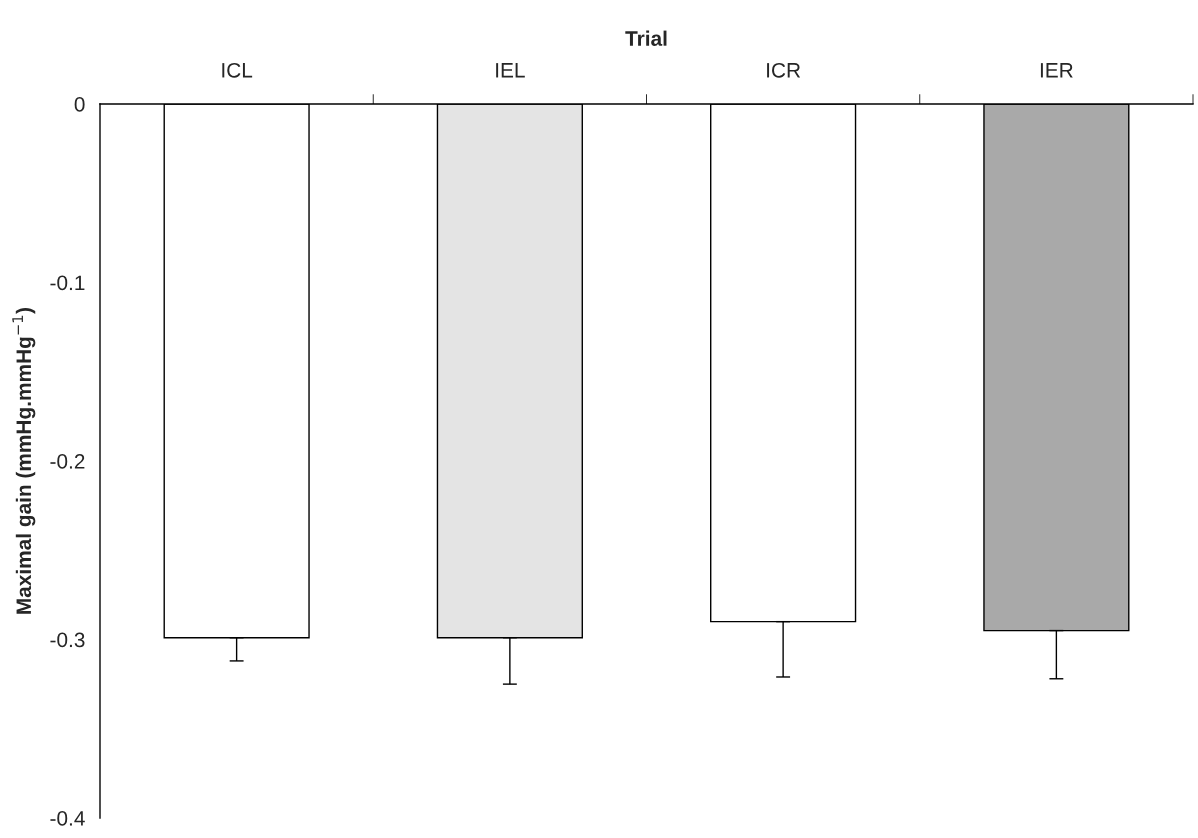 The height and width of the screenshot is (838, 1198). Describe the element at coordinates (67, 818) in the screenshot. I see `y-tick-label: -0.4` at that location.